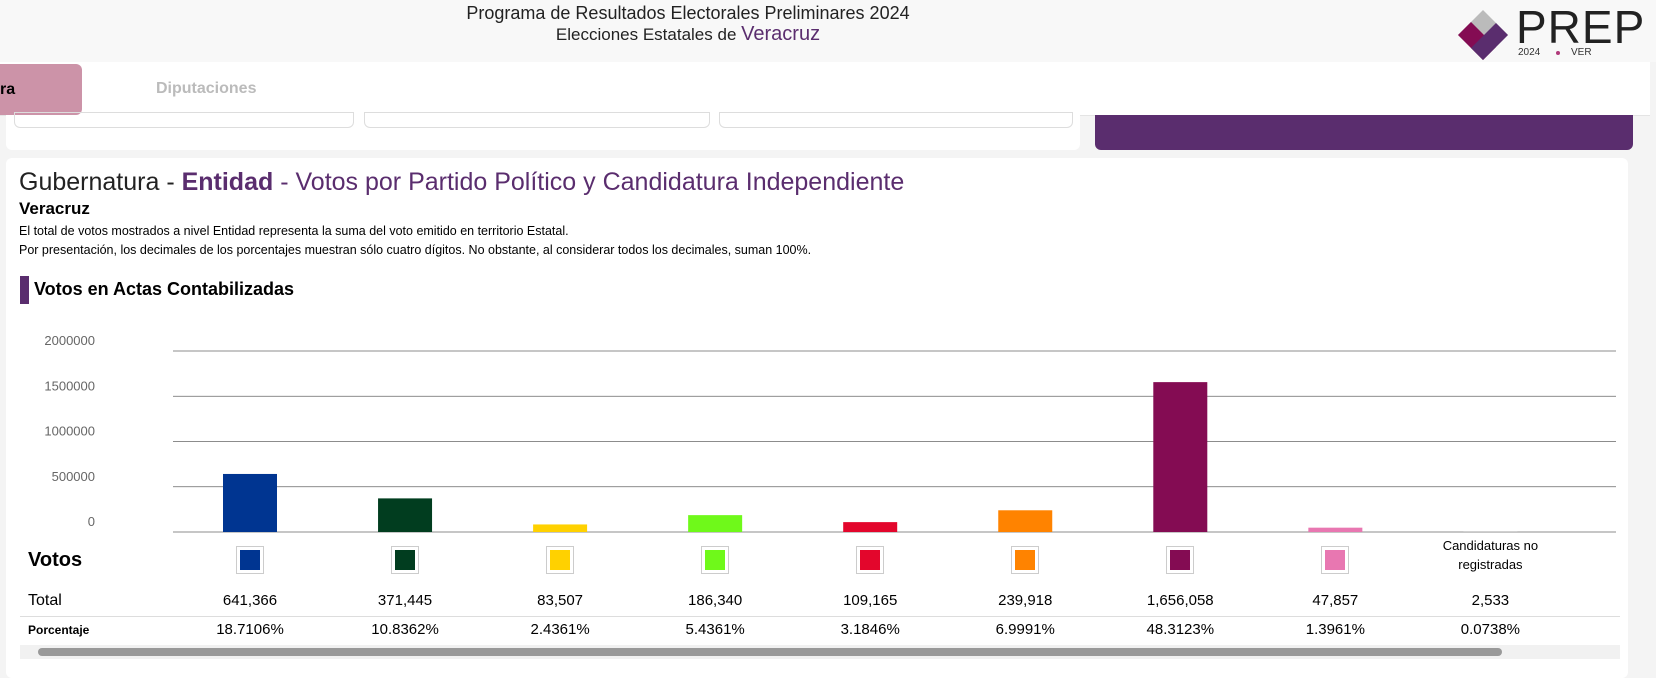 The image size is (1656, 678). I want to click on total-value: 83,507, so click(560, 600).